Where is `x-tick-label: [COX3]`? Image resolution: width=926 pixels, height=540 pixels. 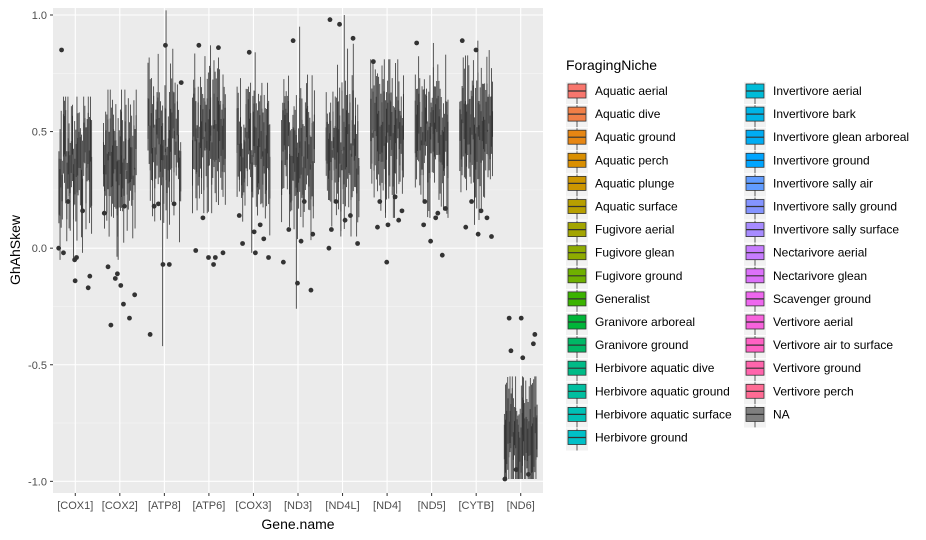
x-tick-label: [COX3] is located at coordinates (253, 506).